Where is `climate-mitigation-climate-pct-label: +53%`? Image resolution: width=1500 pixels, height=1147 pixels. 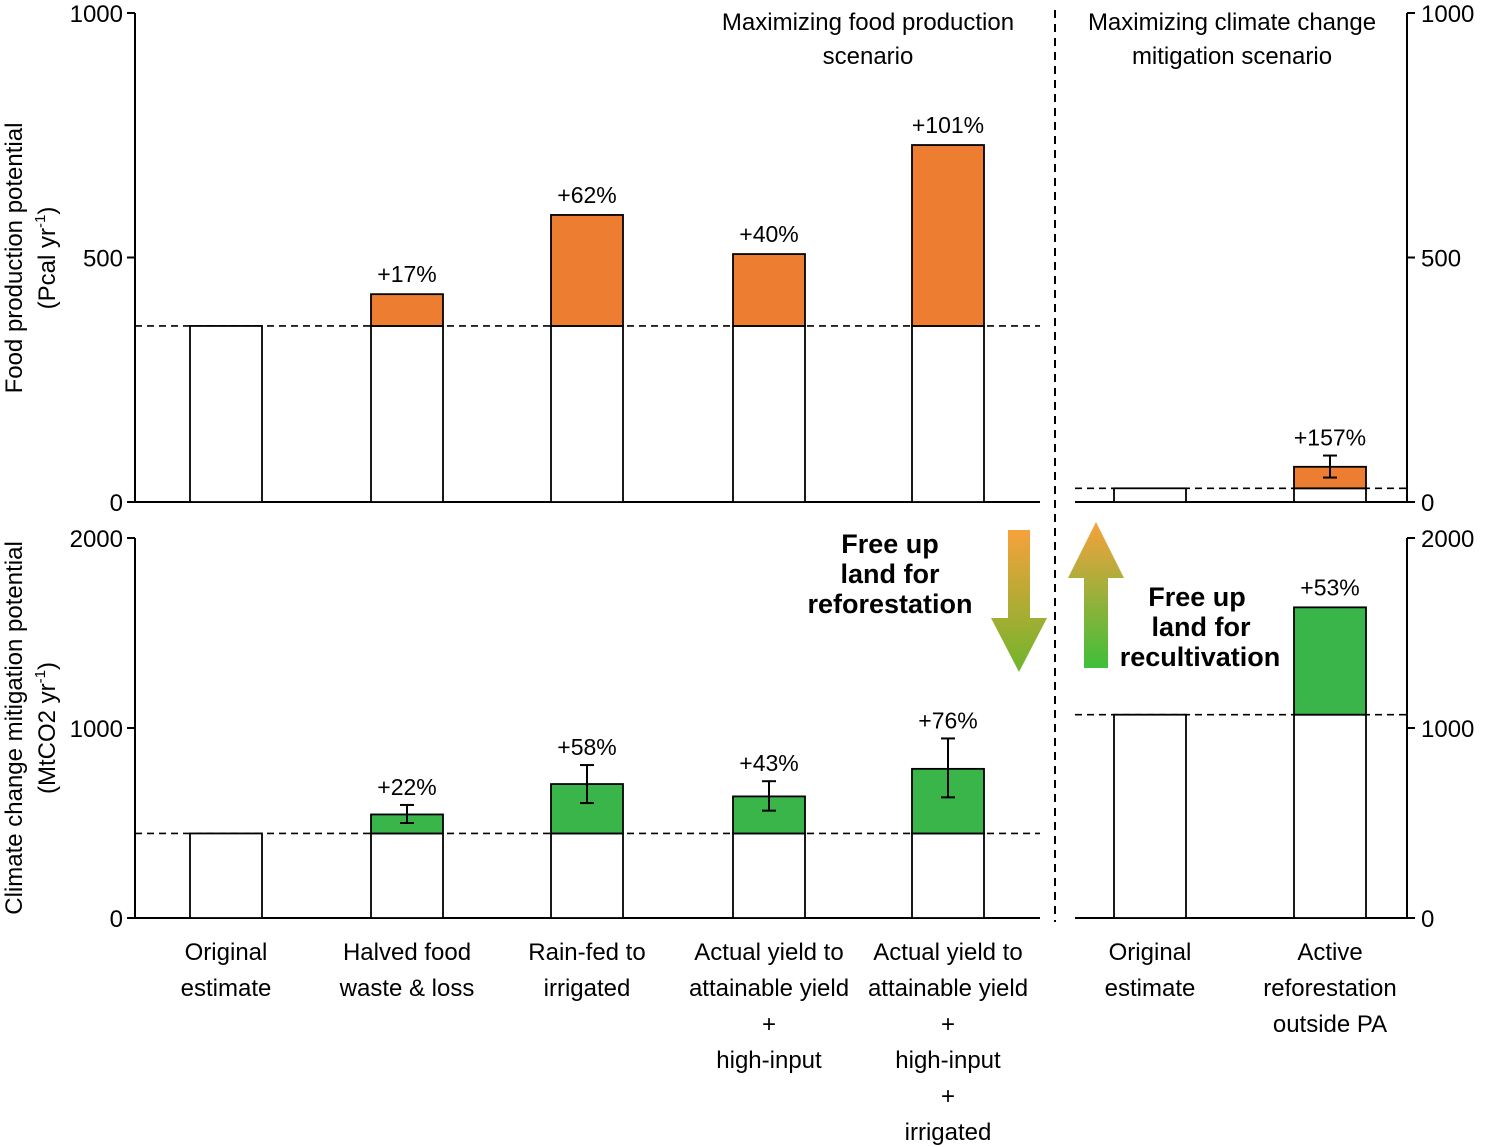 climate-mitigation-climate-pct-label: +53% is located at coordinates (1329, 587).